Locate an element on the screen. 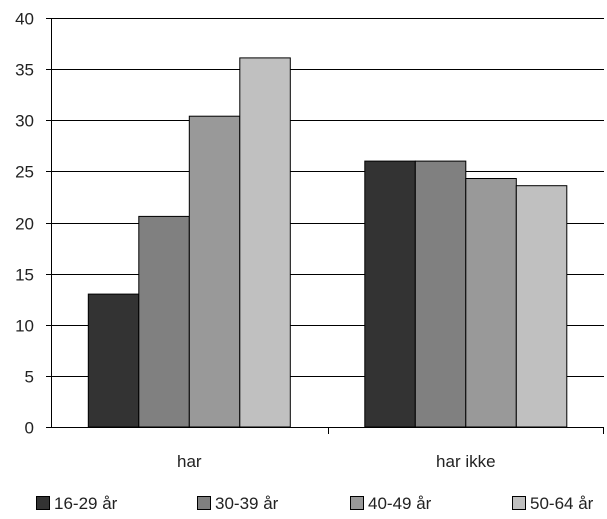  y-tick-label: 40 is located at coordinates (24, 19).